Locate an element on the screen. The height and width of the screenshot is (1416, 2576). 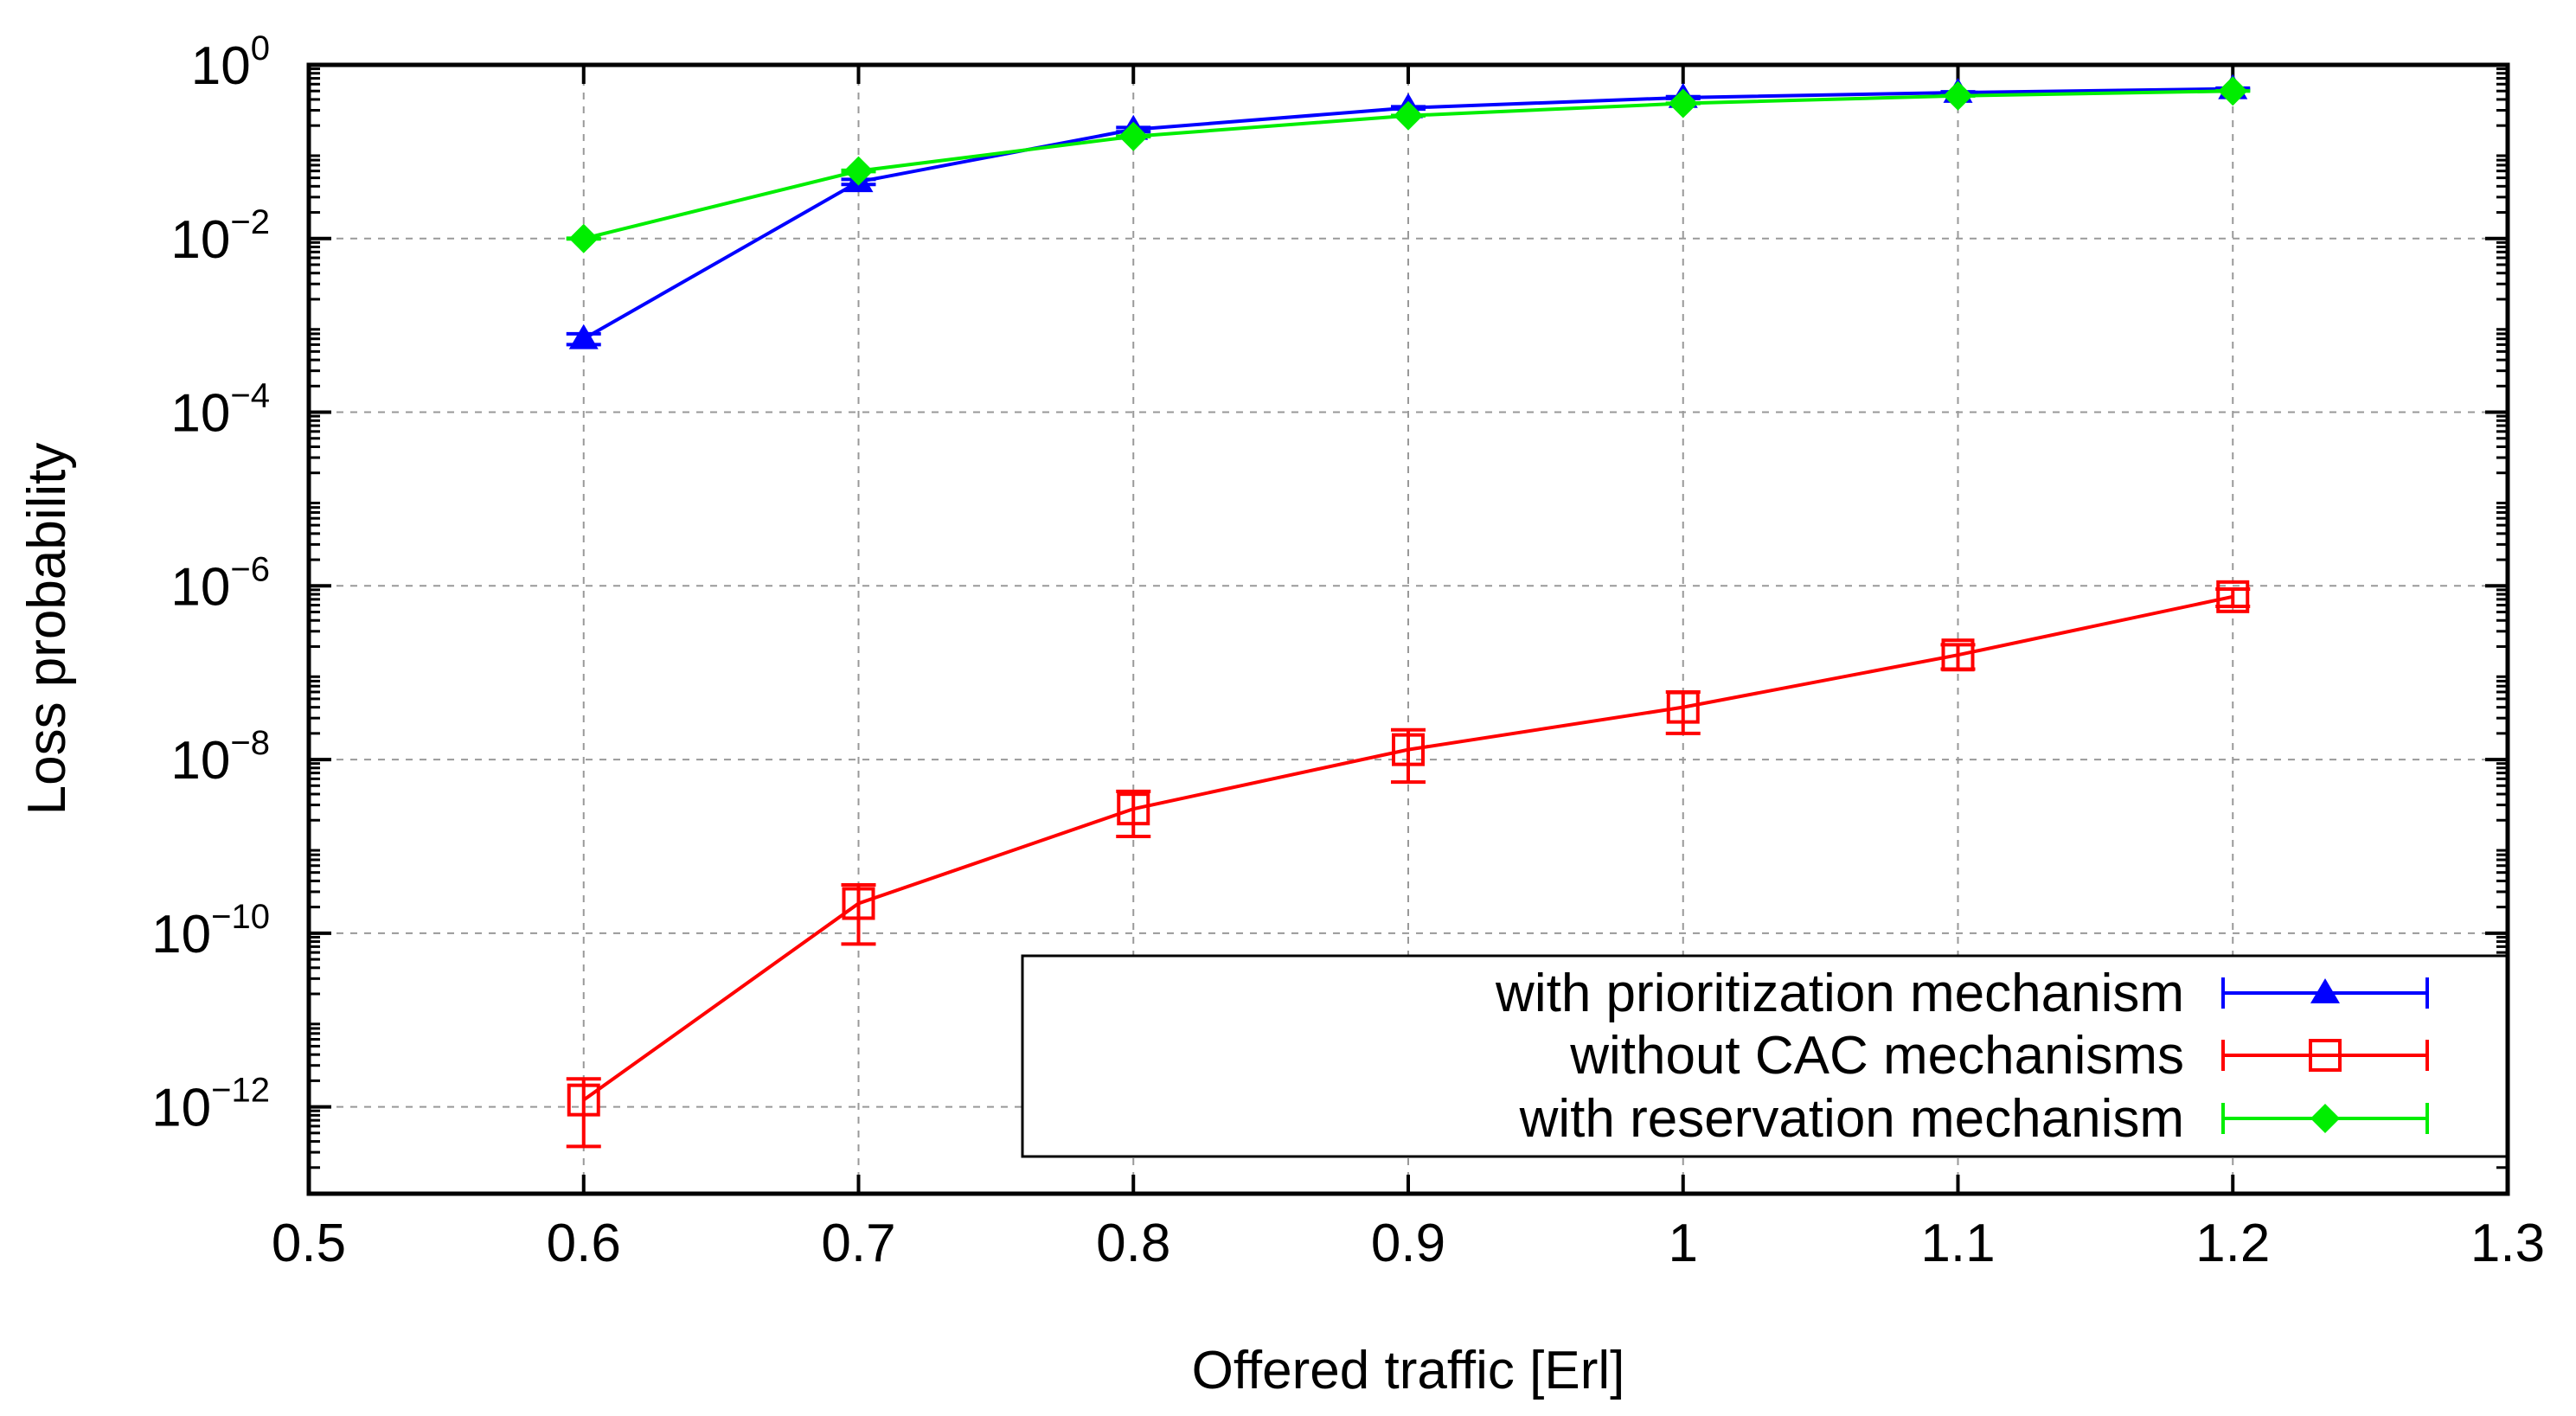
y-axis-title: Loss probability is located at coordinates (47, 629).